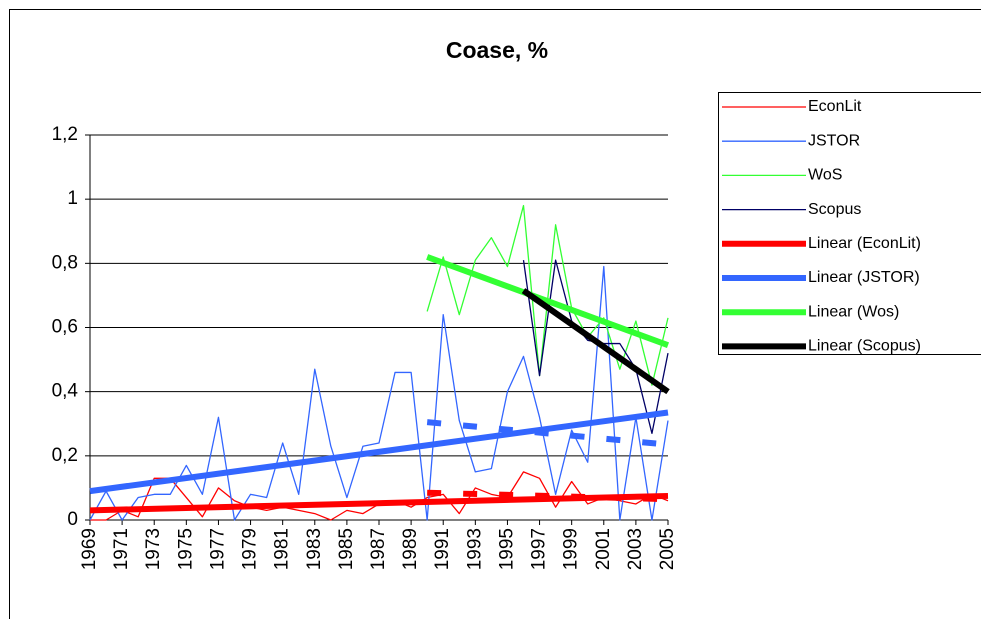 The width and height of the screenshot is (981, 619). Describe the element at coordinates (250, 549) in the screenshot. I see `x-tick-label: 1979` at that location.